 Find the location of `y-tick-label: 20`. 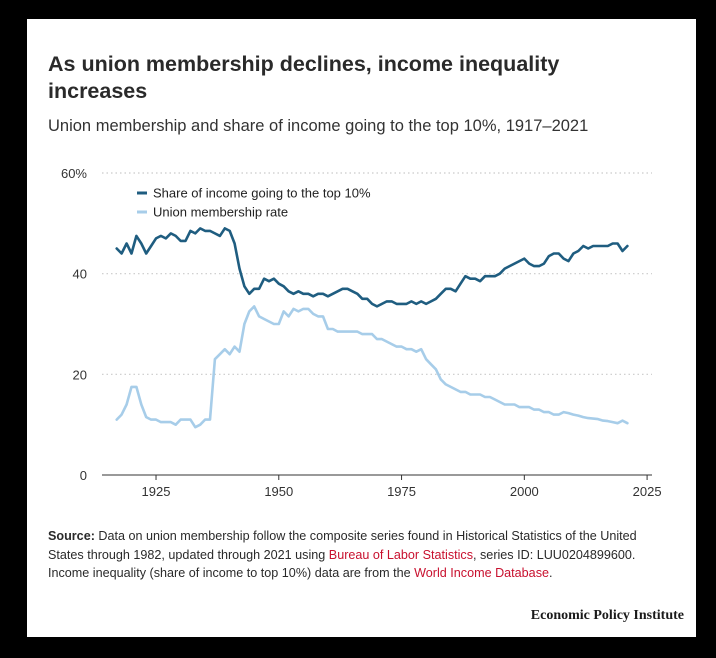

y-tick-label: 20 is located at coordinates (80, 374).